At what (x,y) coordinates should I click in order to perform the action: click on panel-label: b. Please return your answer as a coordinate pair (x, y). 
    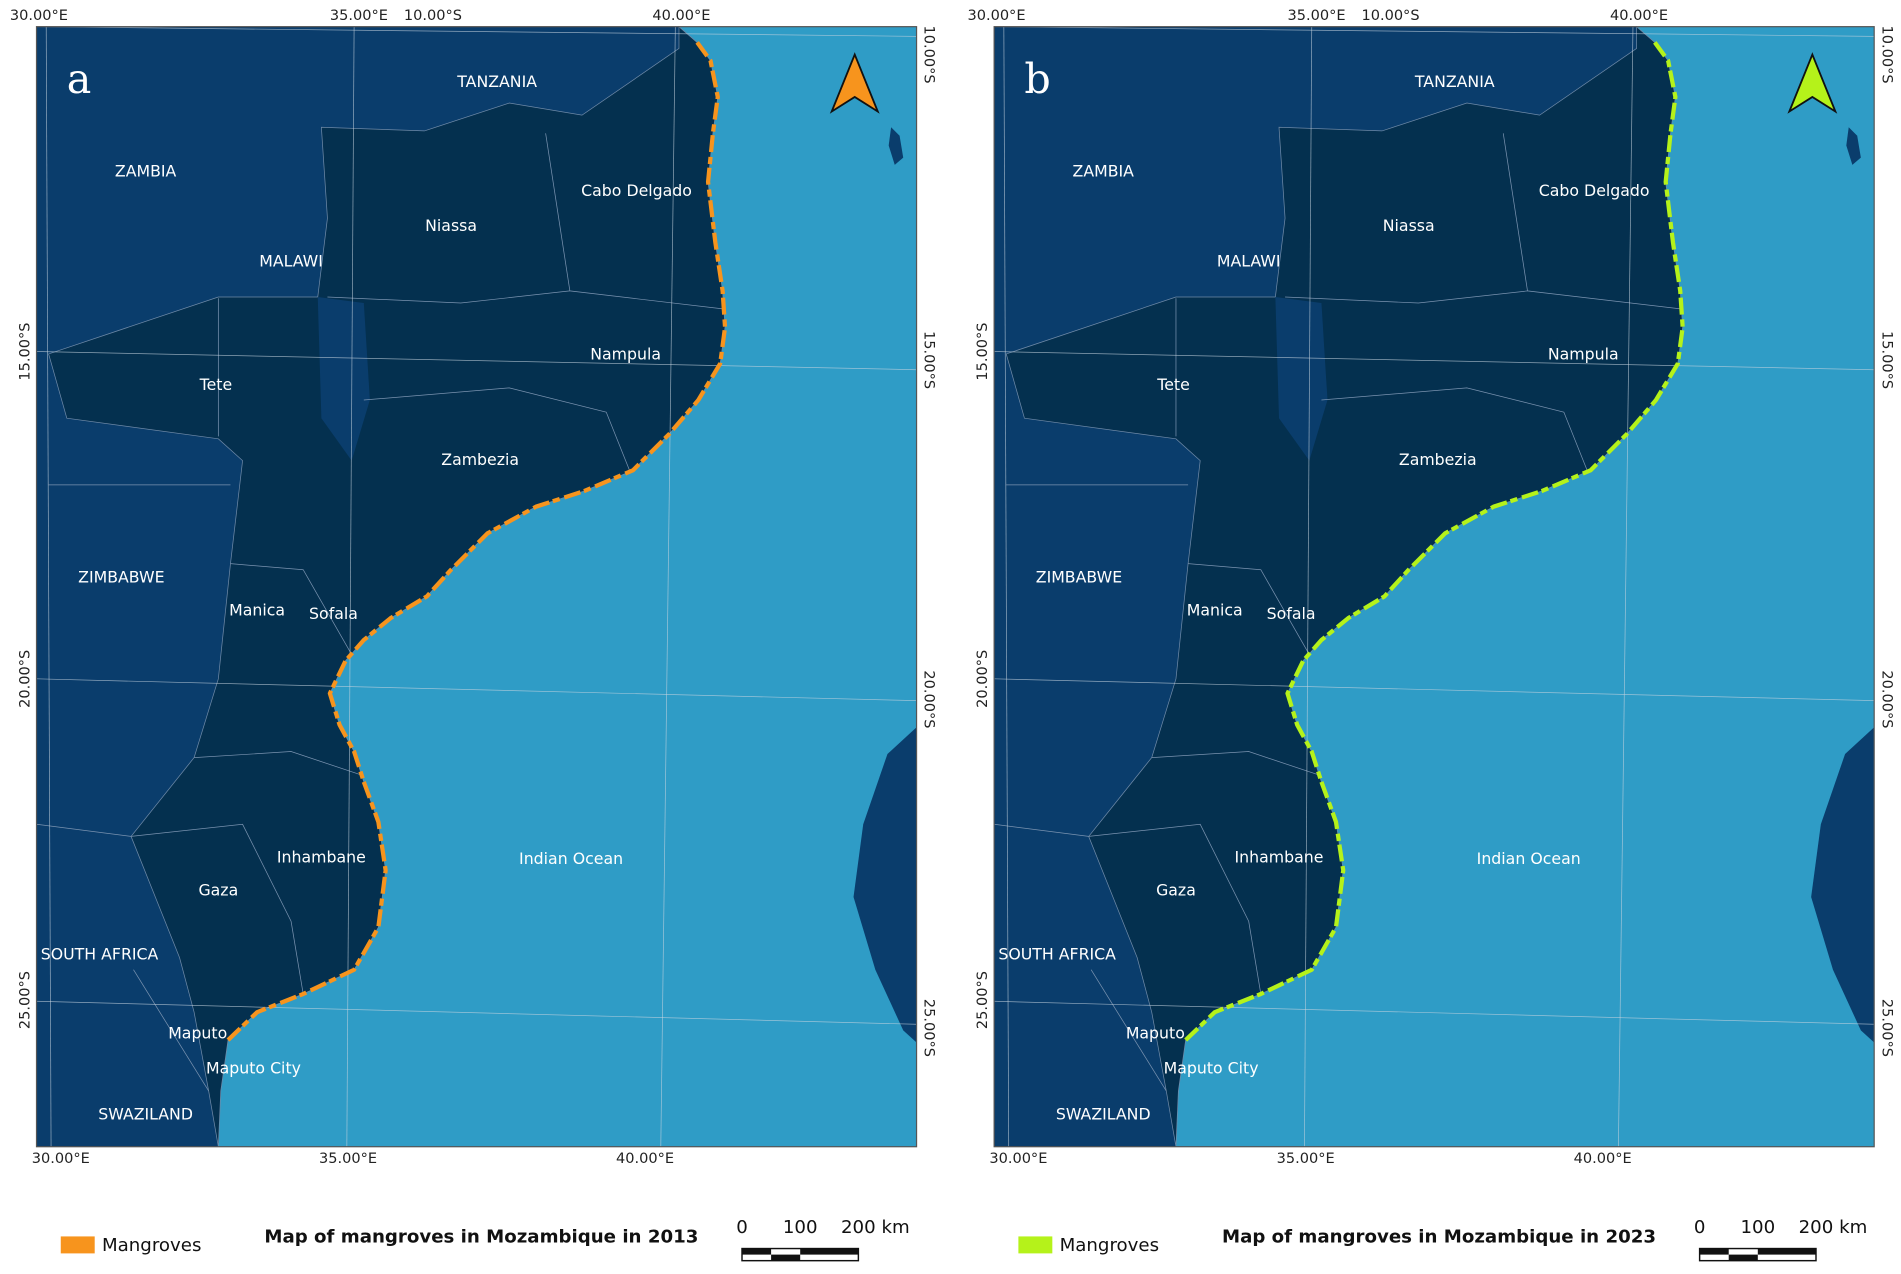
    Looking at the image, I should click on (1037, 79).